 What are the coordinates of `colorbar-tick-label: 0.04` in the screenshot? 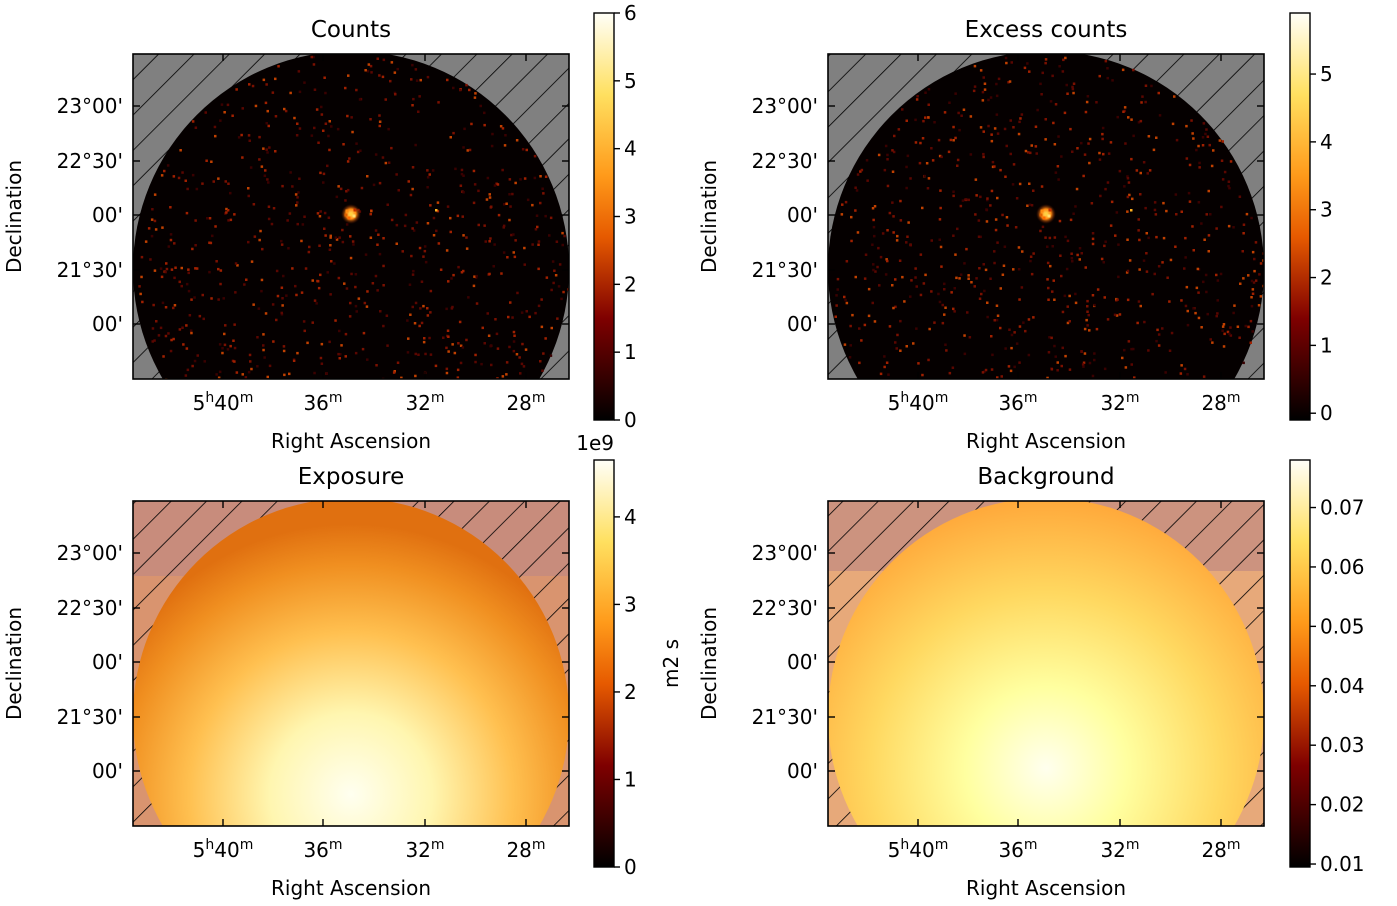 It's located at (1342, 686).